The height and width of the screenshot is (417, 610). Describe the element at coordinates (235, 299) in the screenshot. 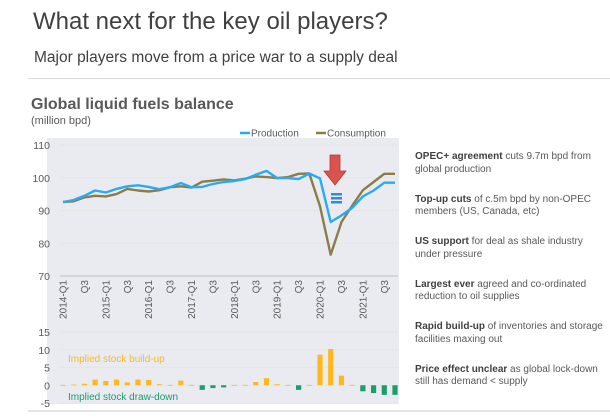

I see `x-tick-label: 2018-Q1` at that location.